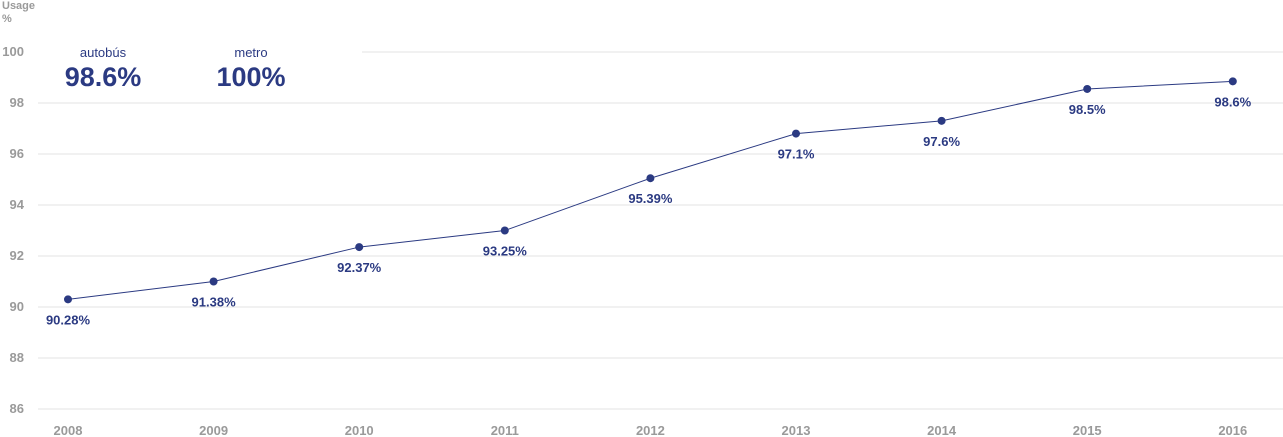 This screenshot has height=437, width=1283. Describe the element at coordinates (1232, 430) in the screenshot. I see `x-tick-2016: 2016` at that location.